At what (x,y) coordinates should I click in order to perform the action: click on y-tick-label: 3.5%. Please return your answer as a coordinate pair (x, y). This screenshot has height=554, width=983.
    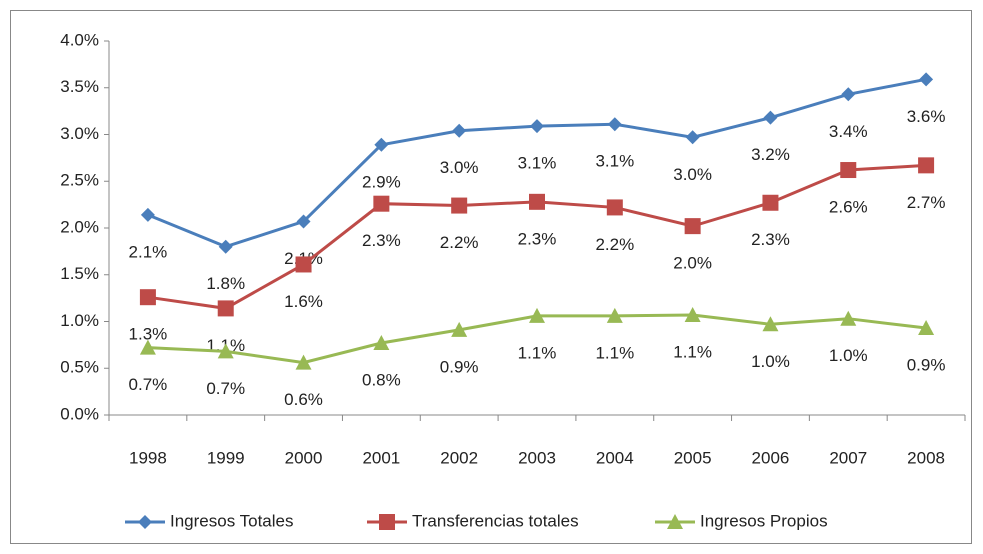
    Looking at the image, I should click on (79, 86).